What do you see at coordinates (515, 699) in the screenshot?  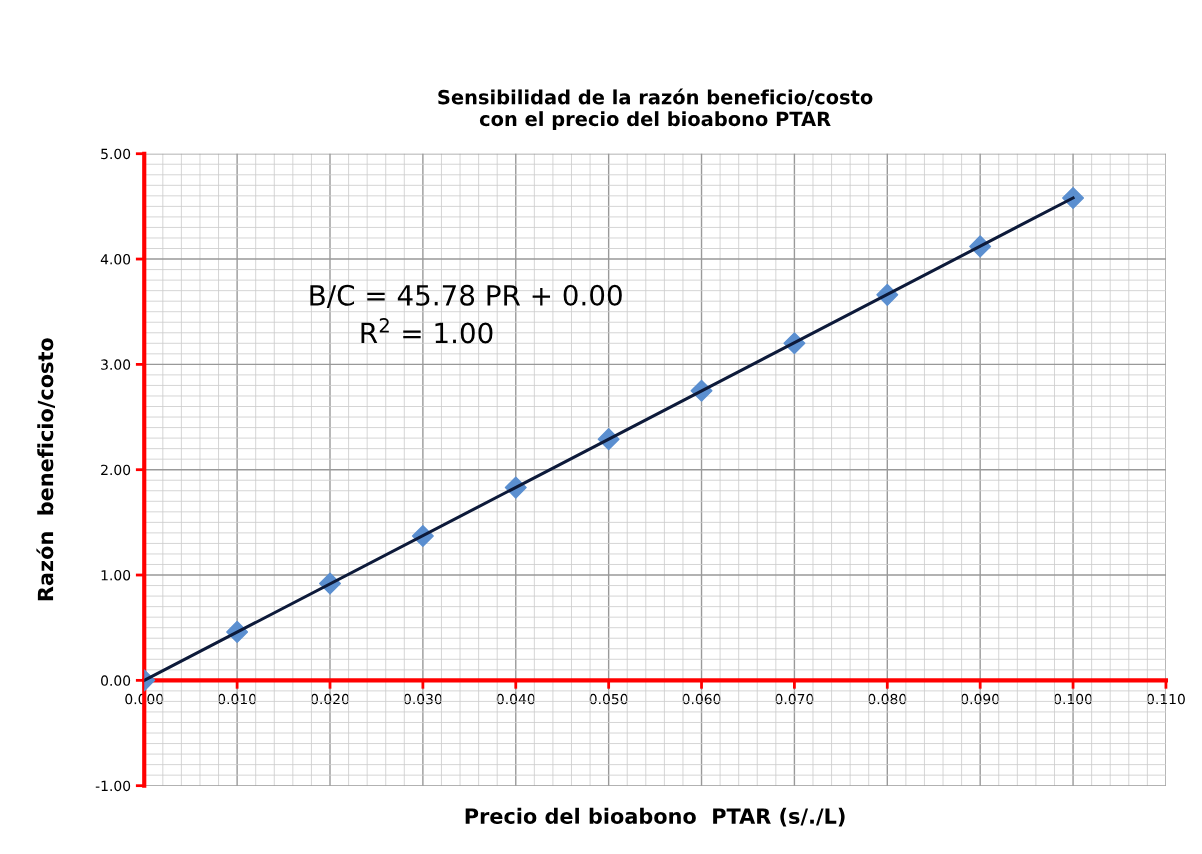 I see `x-tick-label: 0.040` at bounding box center [515, 699].